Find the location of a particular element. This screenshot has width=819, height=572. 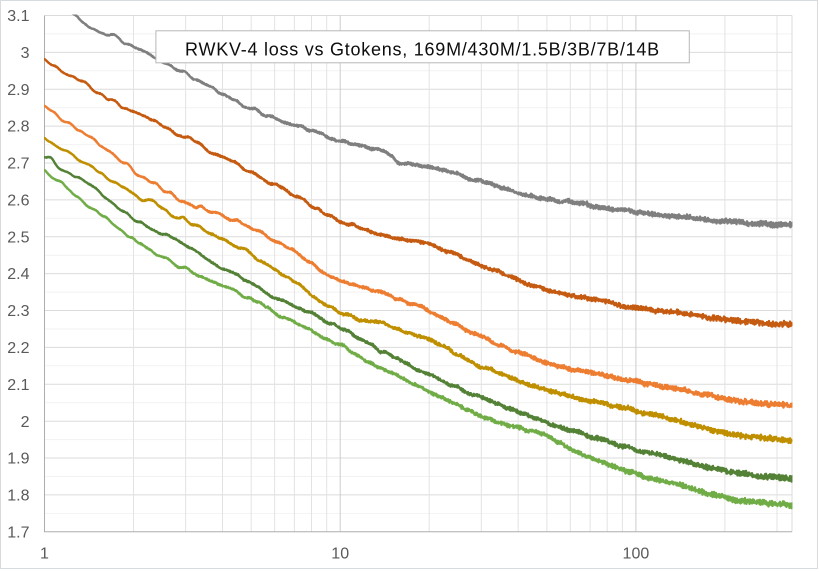

svg-text: 2.9 is located at coordinates (18, 90).